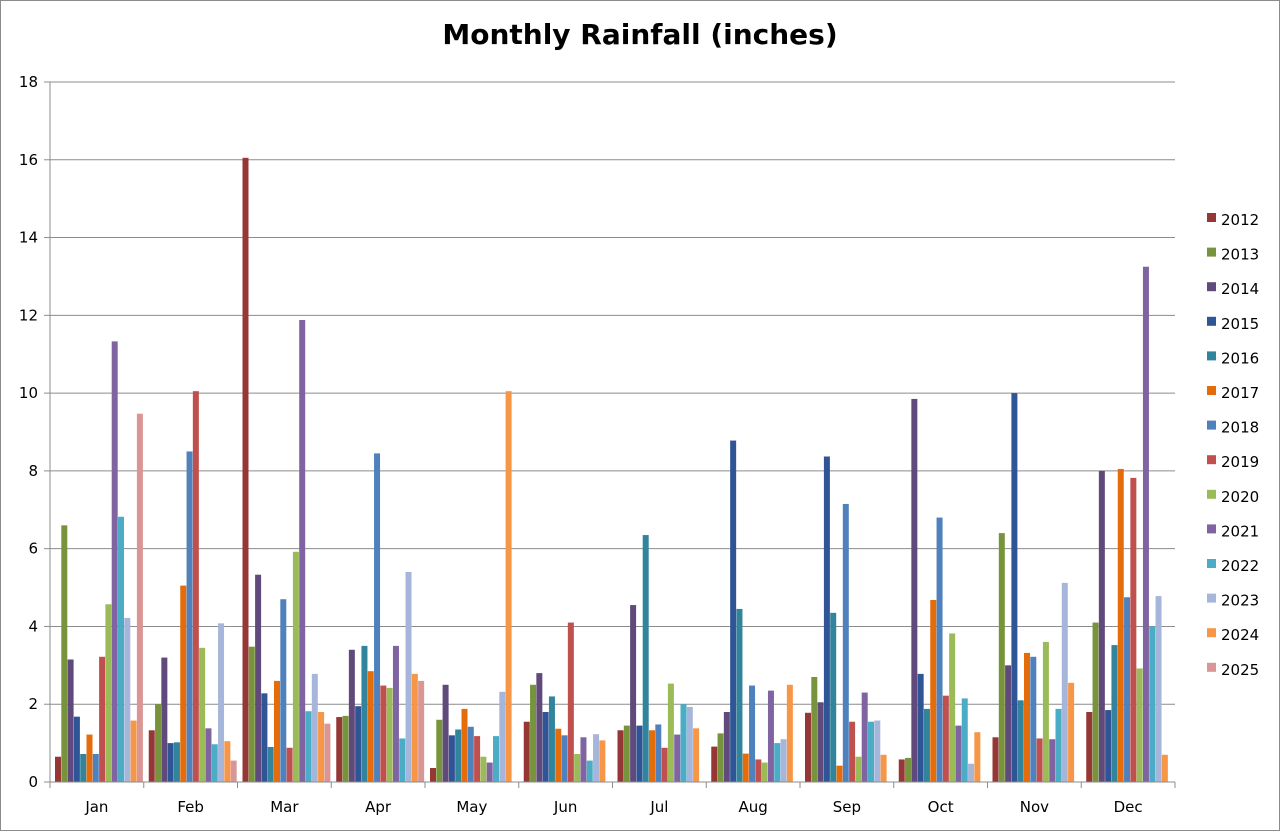  What do you see at coordinates (1240, 531) in the screenshot?
I see `legend-label: 2021` at bounding box center [1240, 531].